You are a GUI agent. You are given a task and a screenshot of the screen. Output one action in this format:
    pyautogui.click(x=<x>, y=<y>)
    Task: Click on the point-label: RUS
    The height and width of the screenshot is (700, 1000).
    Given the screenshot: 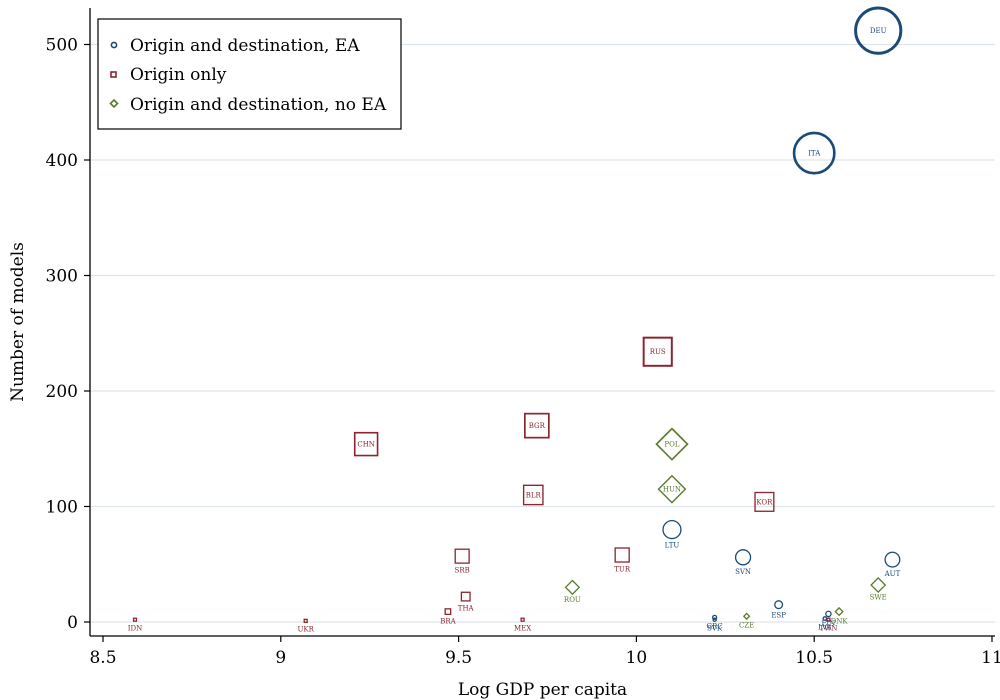 What is the action you would take?
    pyautogui.click(x=658, y=352)
    